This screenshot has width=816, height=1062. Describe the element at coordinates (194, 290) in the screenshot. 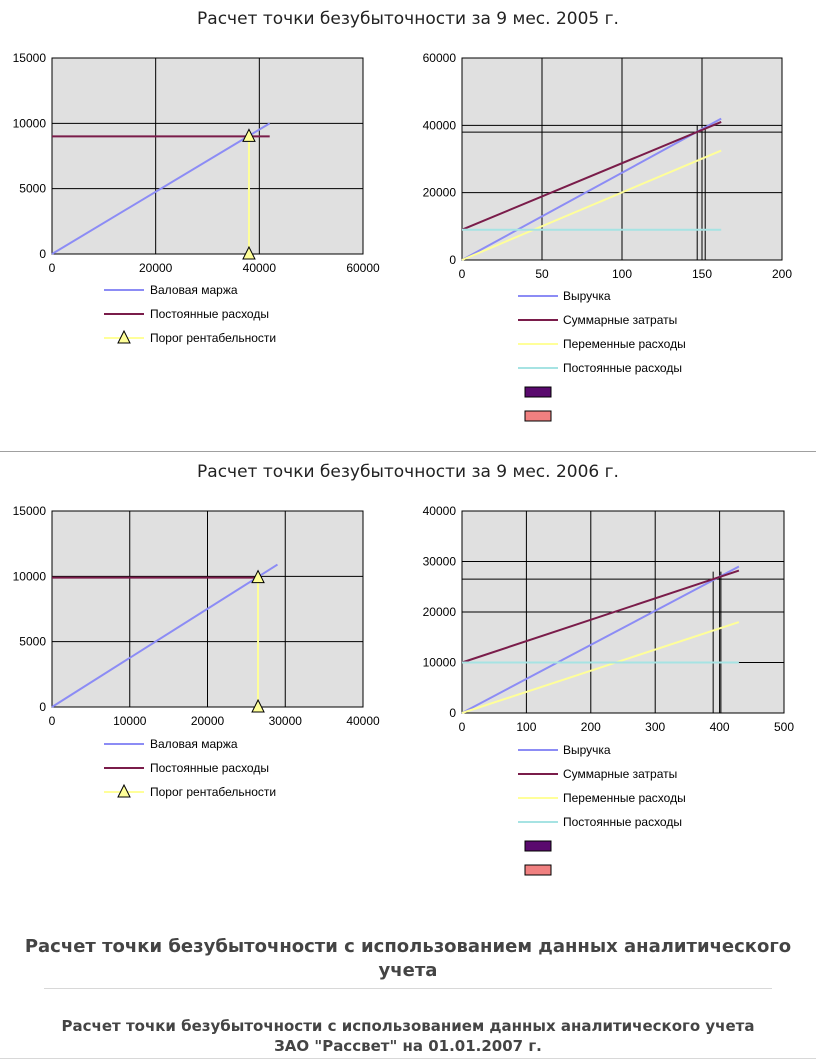

I see `c0-legend-label-0: Валовая маржа` at that location.